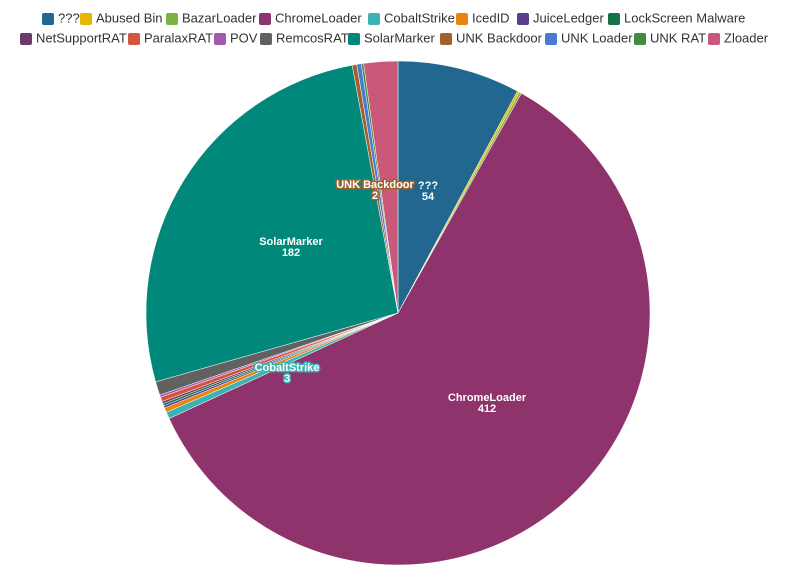 The height and width of the screenshot is (575, 796). I want to click on data-label-value: 2, so click(375, 196).